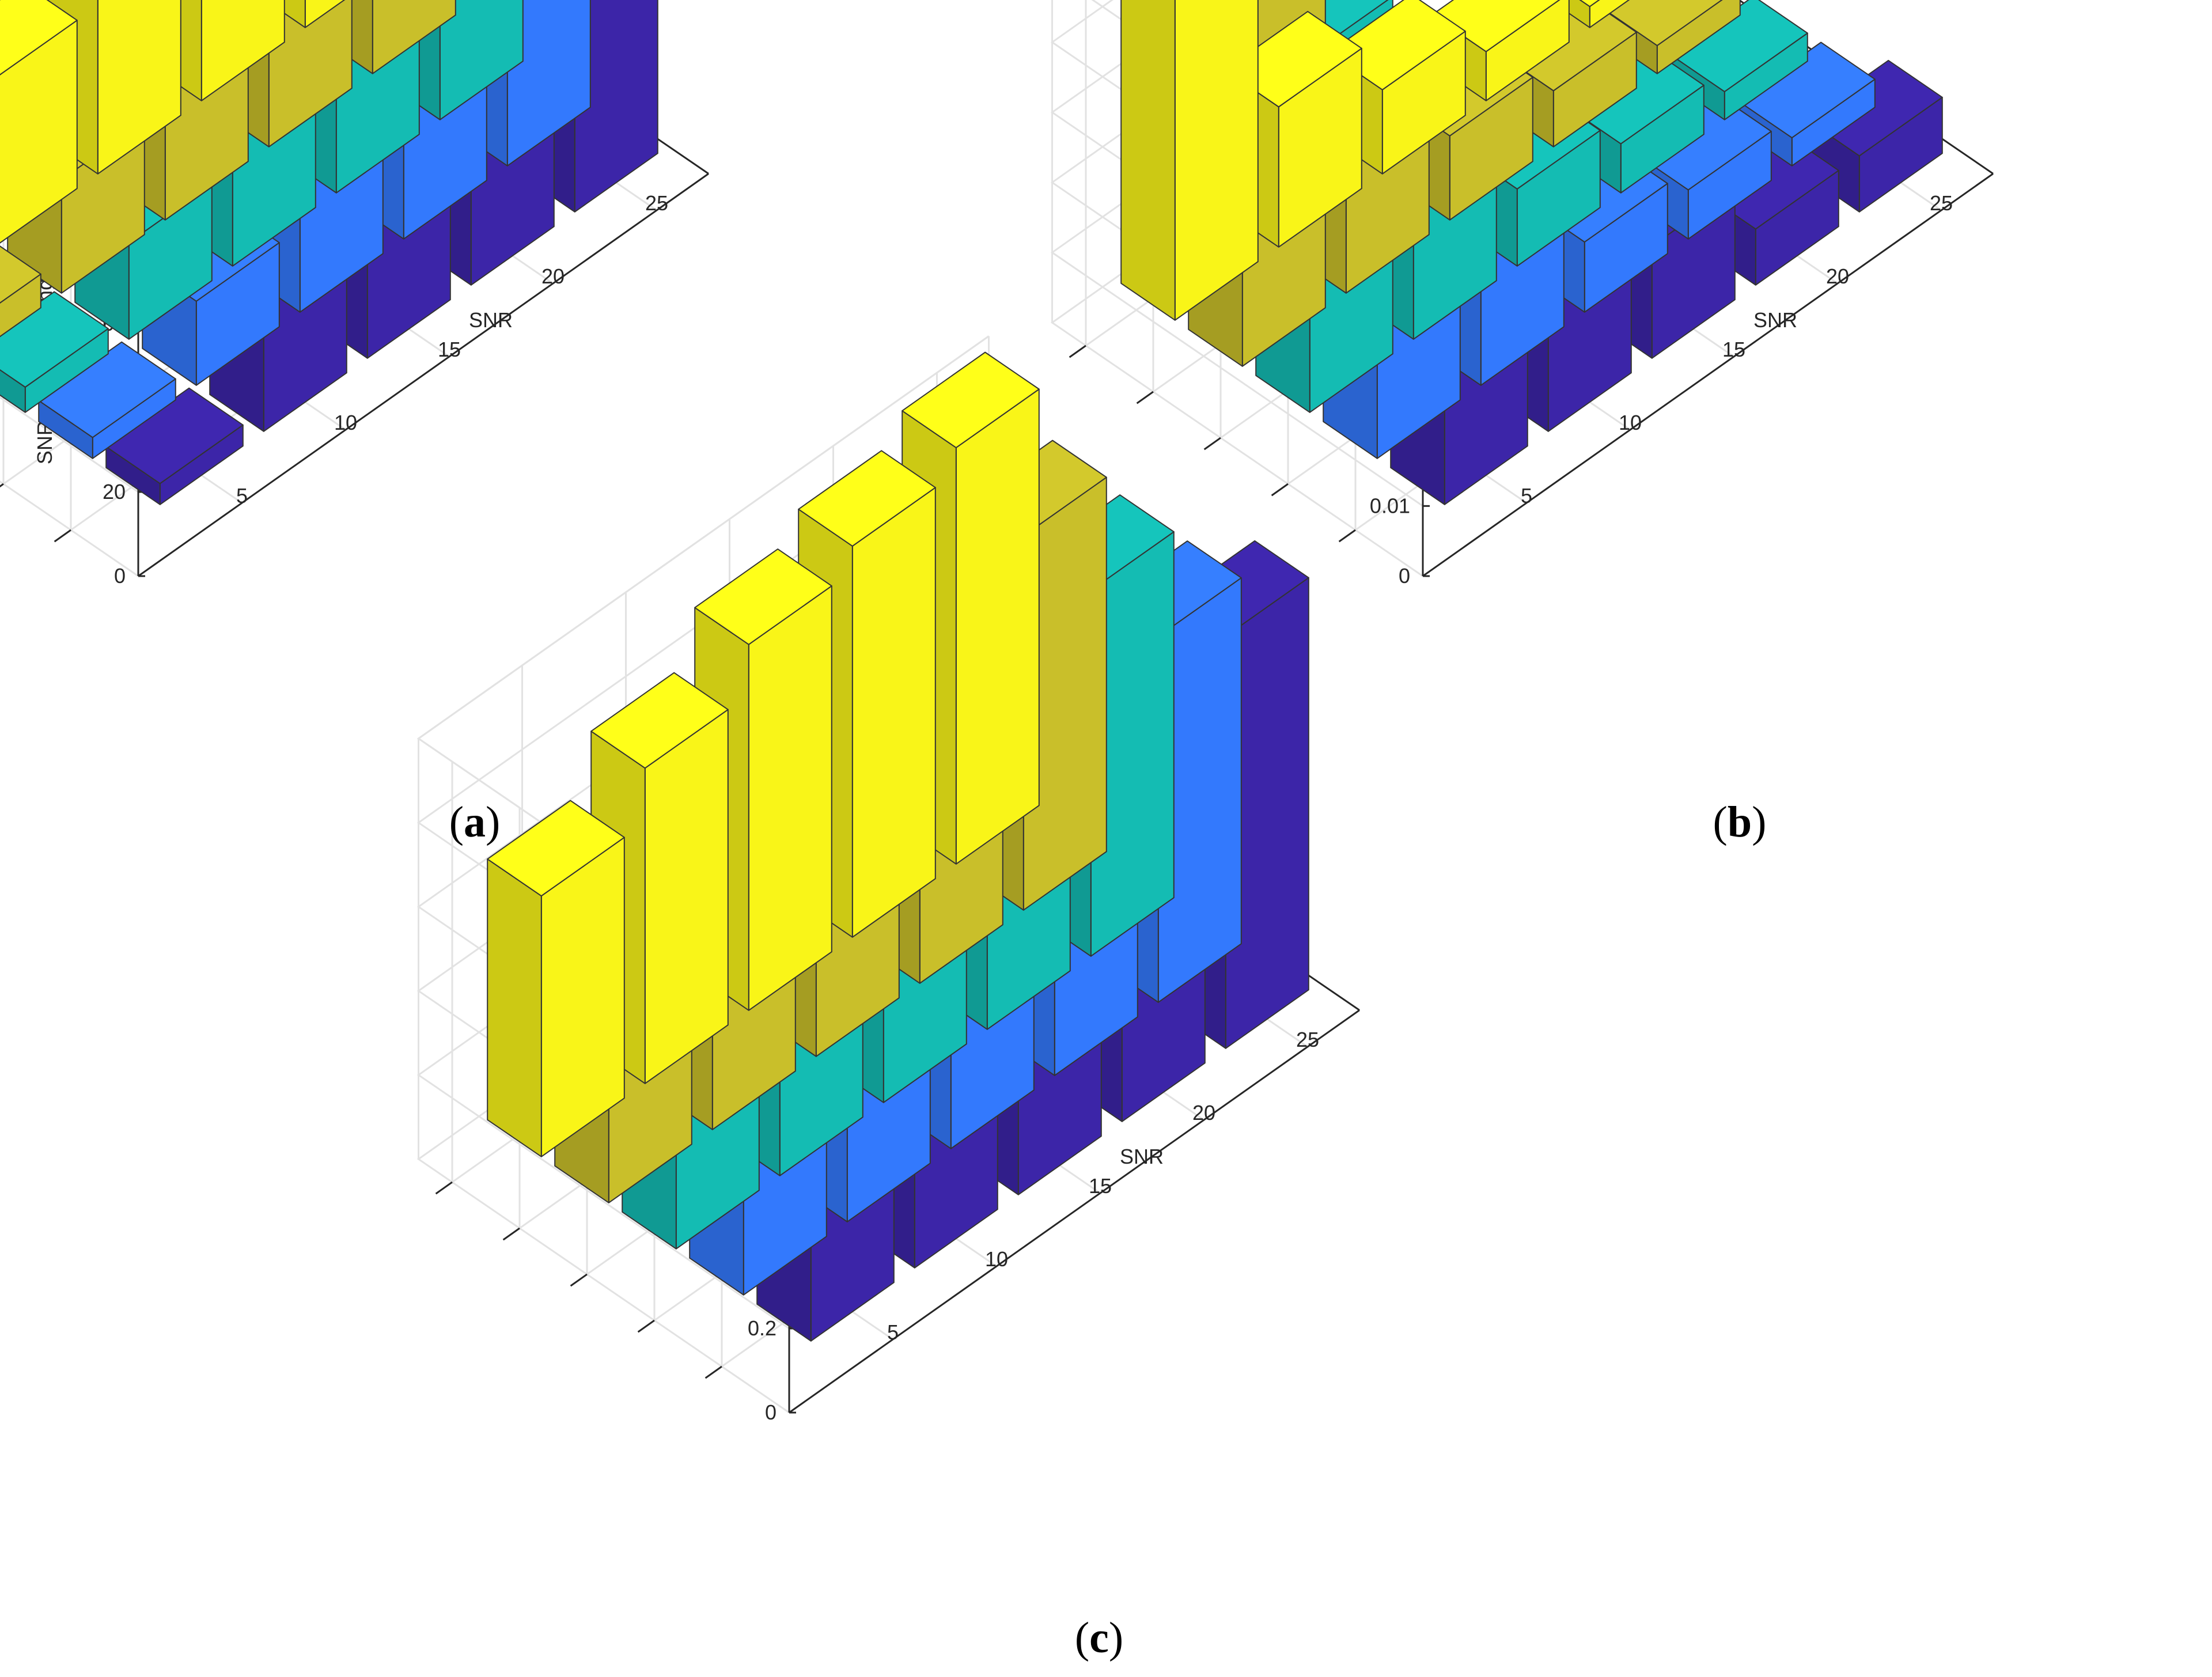  What do you see at coordinates (114, 492) in the screenshot?
I see `z-tick-label: 20` at bounding box center [114, 492].